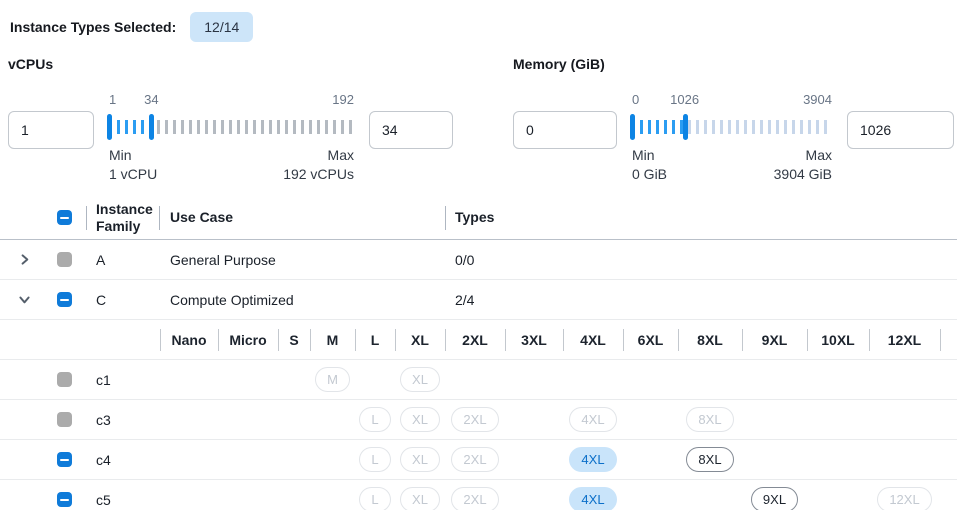 Image resolution: width=957 pixels, height=510 pixels. I want to click on instance-row-c1: c1 M XL, so click(478, 380).